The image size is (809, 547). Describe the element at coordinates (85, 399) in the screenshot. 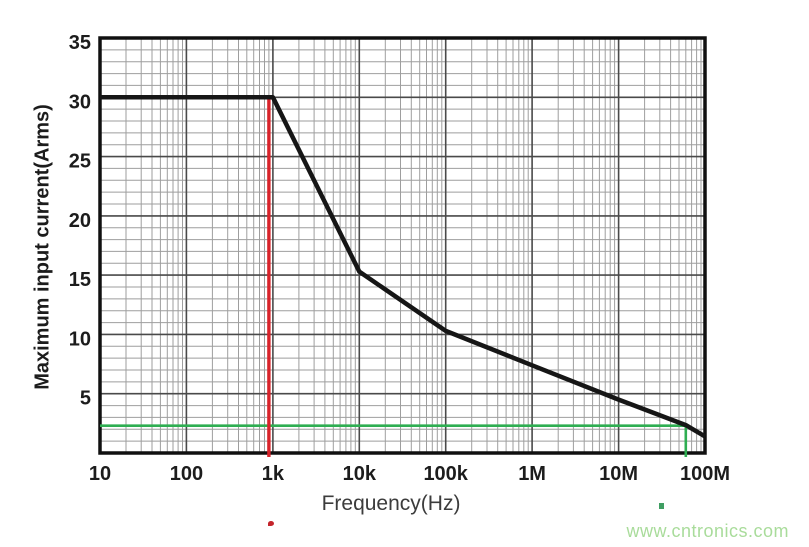

I see `y-tick-label: 5` at that location.